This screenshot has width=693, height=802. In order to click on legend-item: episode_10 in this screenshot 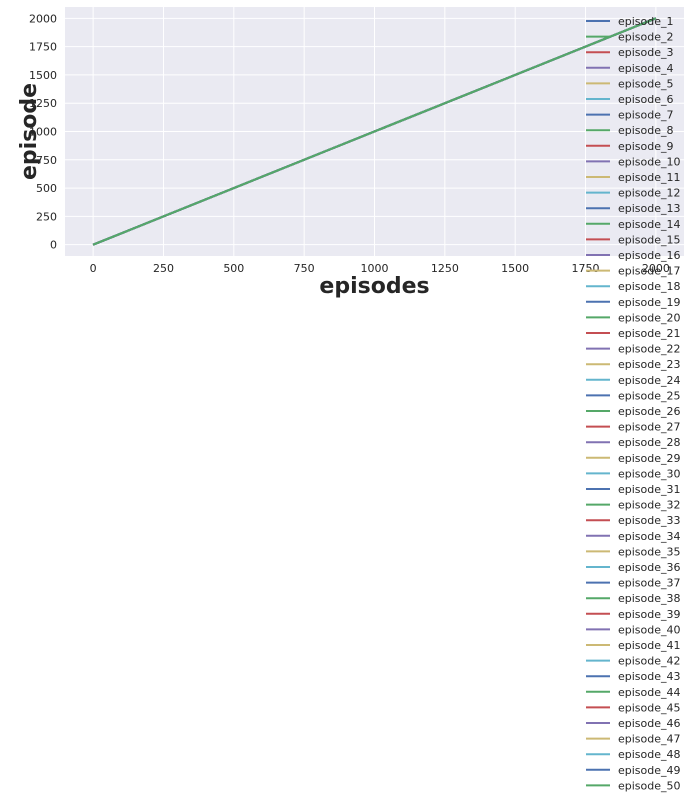, I will do `click(633, 161)`.